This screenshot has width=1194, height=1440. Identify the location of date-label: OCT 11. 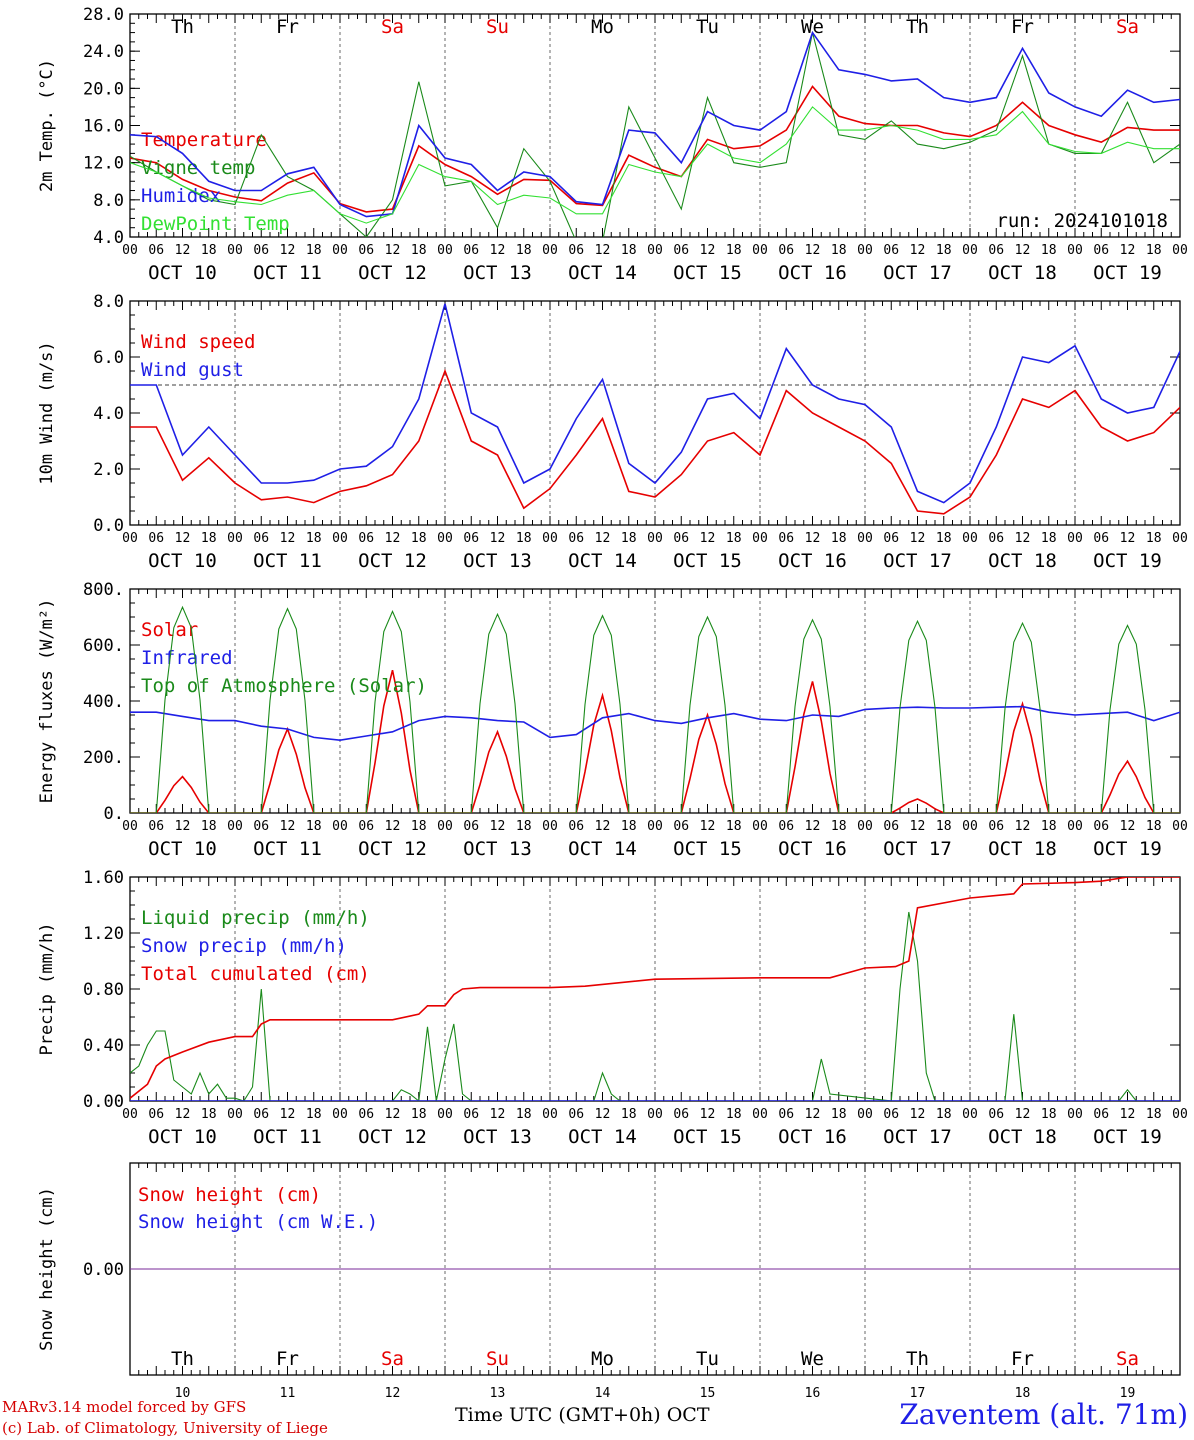
(287, 1137).